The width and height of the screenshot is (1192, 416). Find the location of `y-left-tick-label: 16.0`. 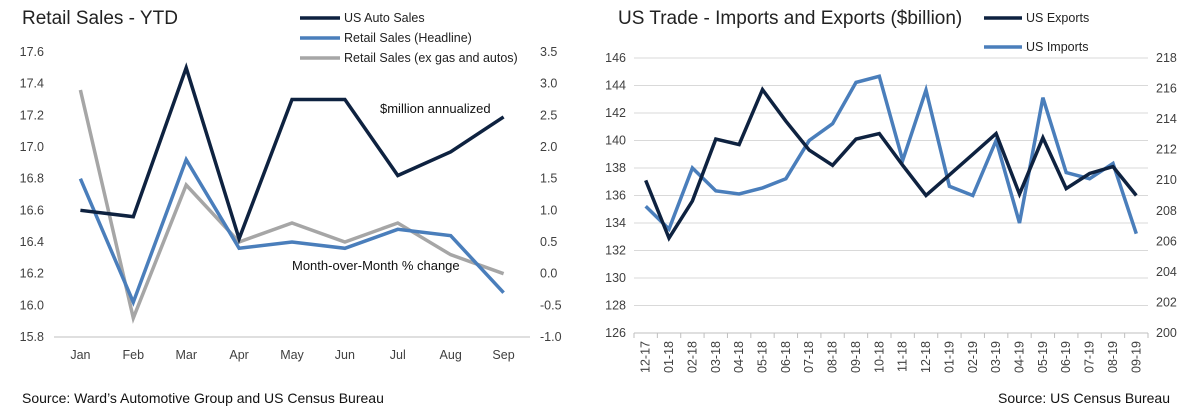

y-left-tick-label: 16.0 is located at coordinates (32, 305).